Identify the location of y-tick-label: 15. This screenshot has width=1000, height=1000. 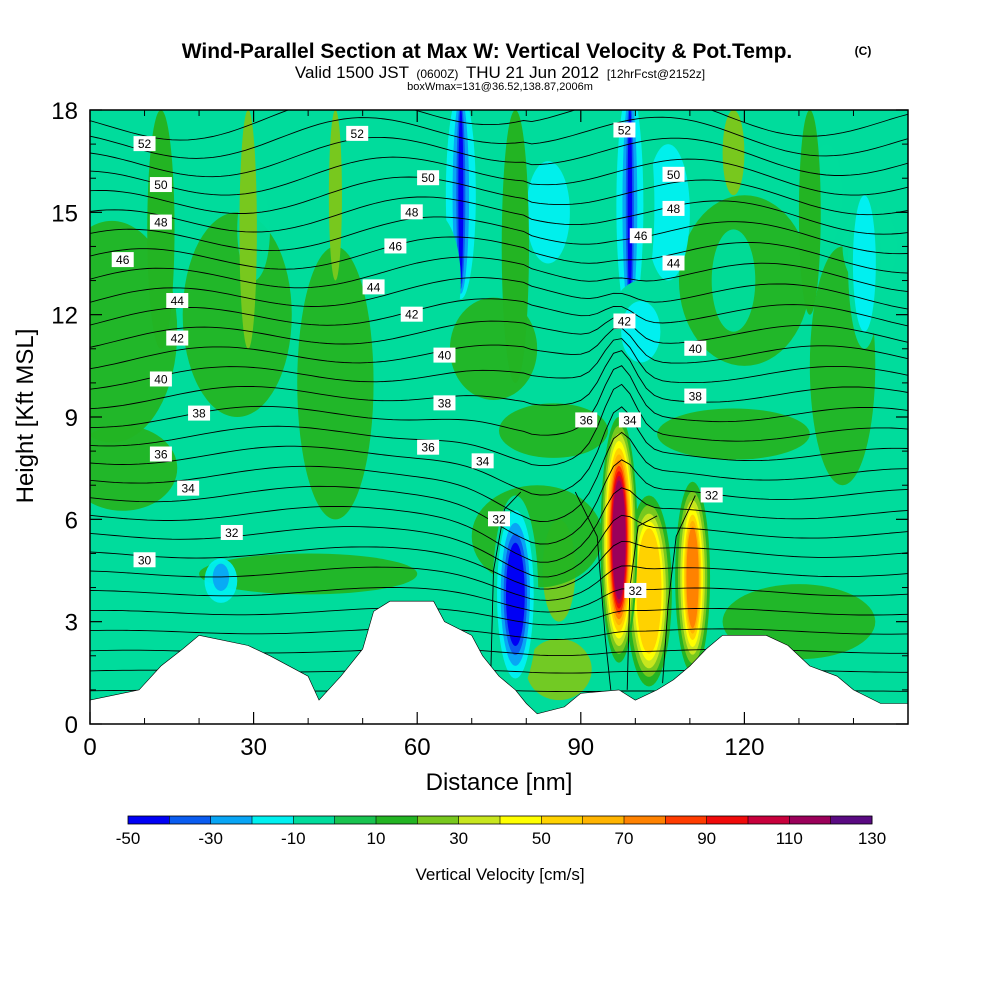
(64, 213).